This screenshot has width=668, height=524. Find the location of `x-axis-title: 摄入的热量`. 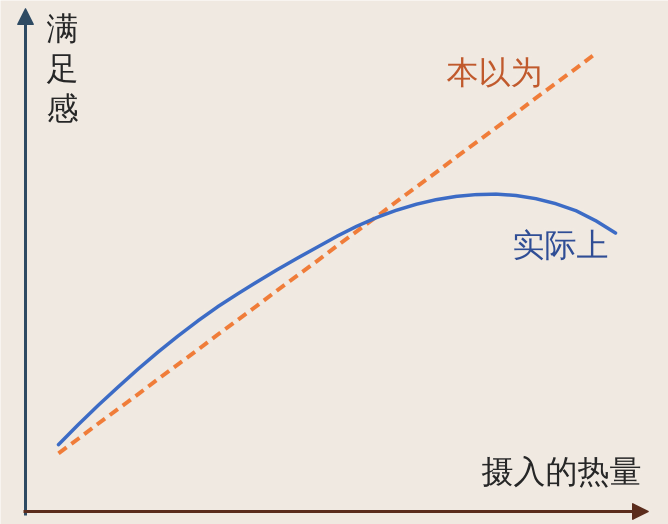

x-axis-title: 摄入的热量 is located at coordinates (562, 471).